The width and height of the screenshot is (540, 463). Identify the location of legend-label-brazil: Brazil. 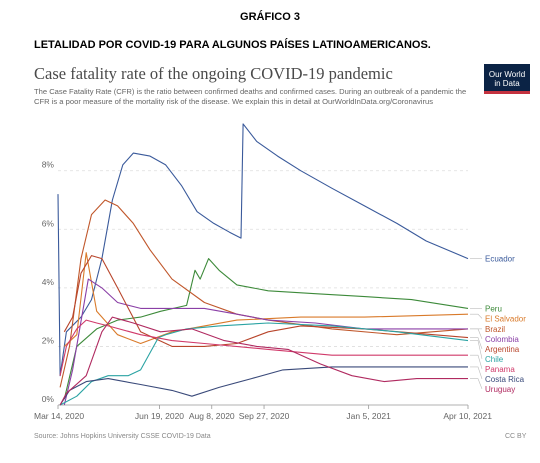
(495, 329).